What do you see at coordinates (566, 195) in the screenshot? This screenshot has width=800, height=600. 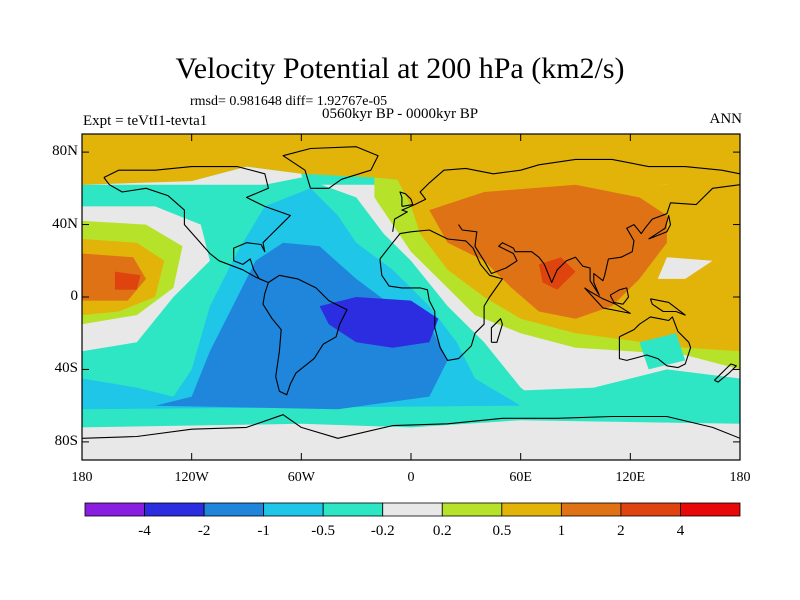 I see `coastline-eurasia` at bounding box center [566, 195].